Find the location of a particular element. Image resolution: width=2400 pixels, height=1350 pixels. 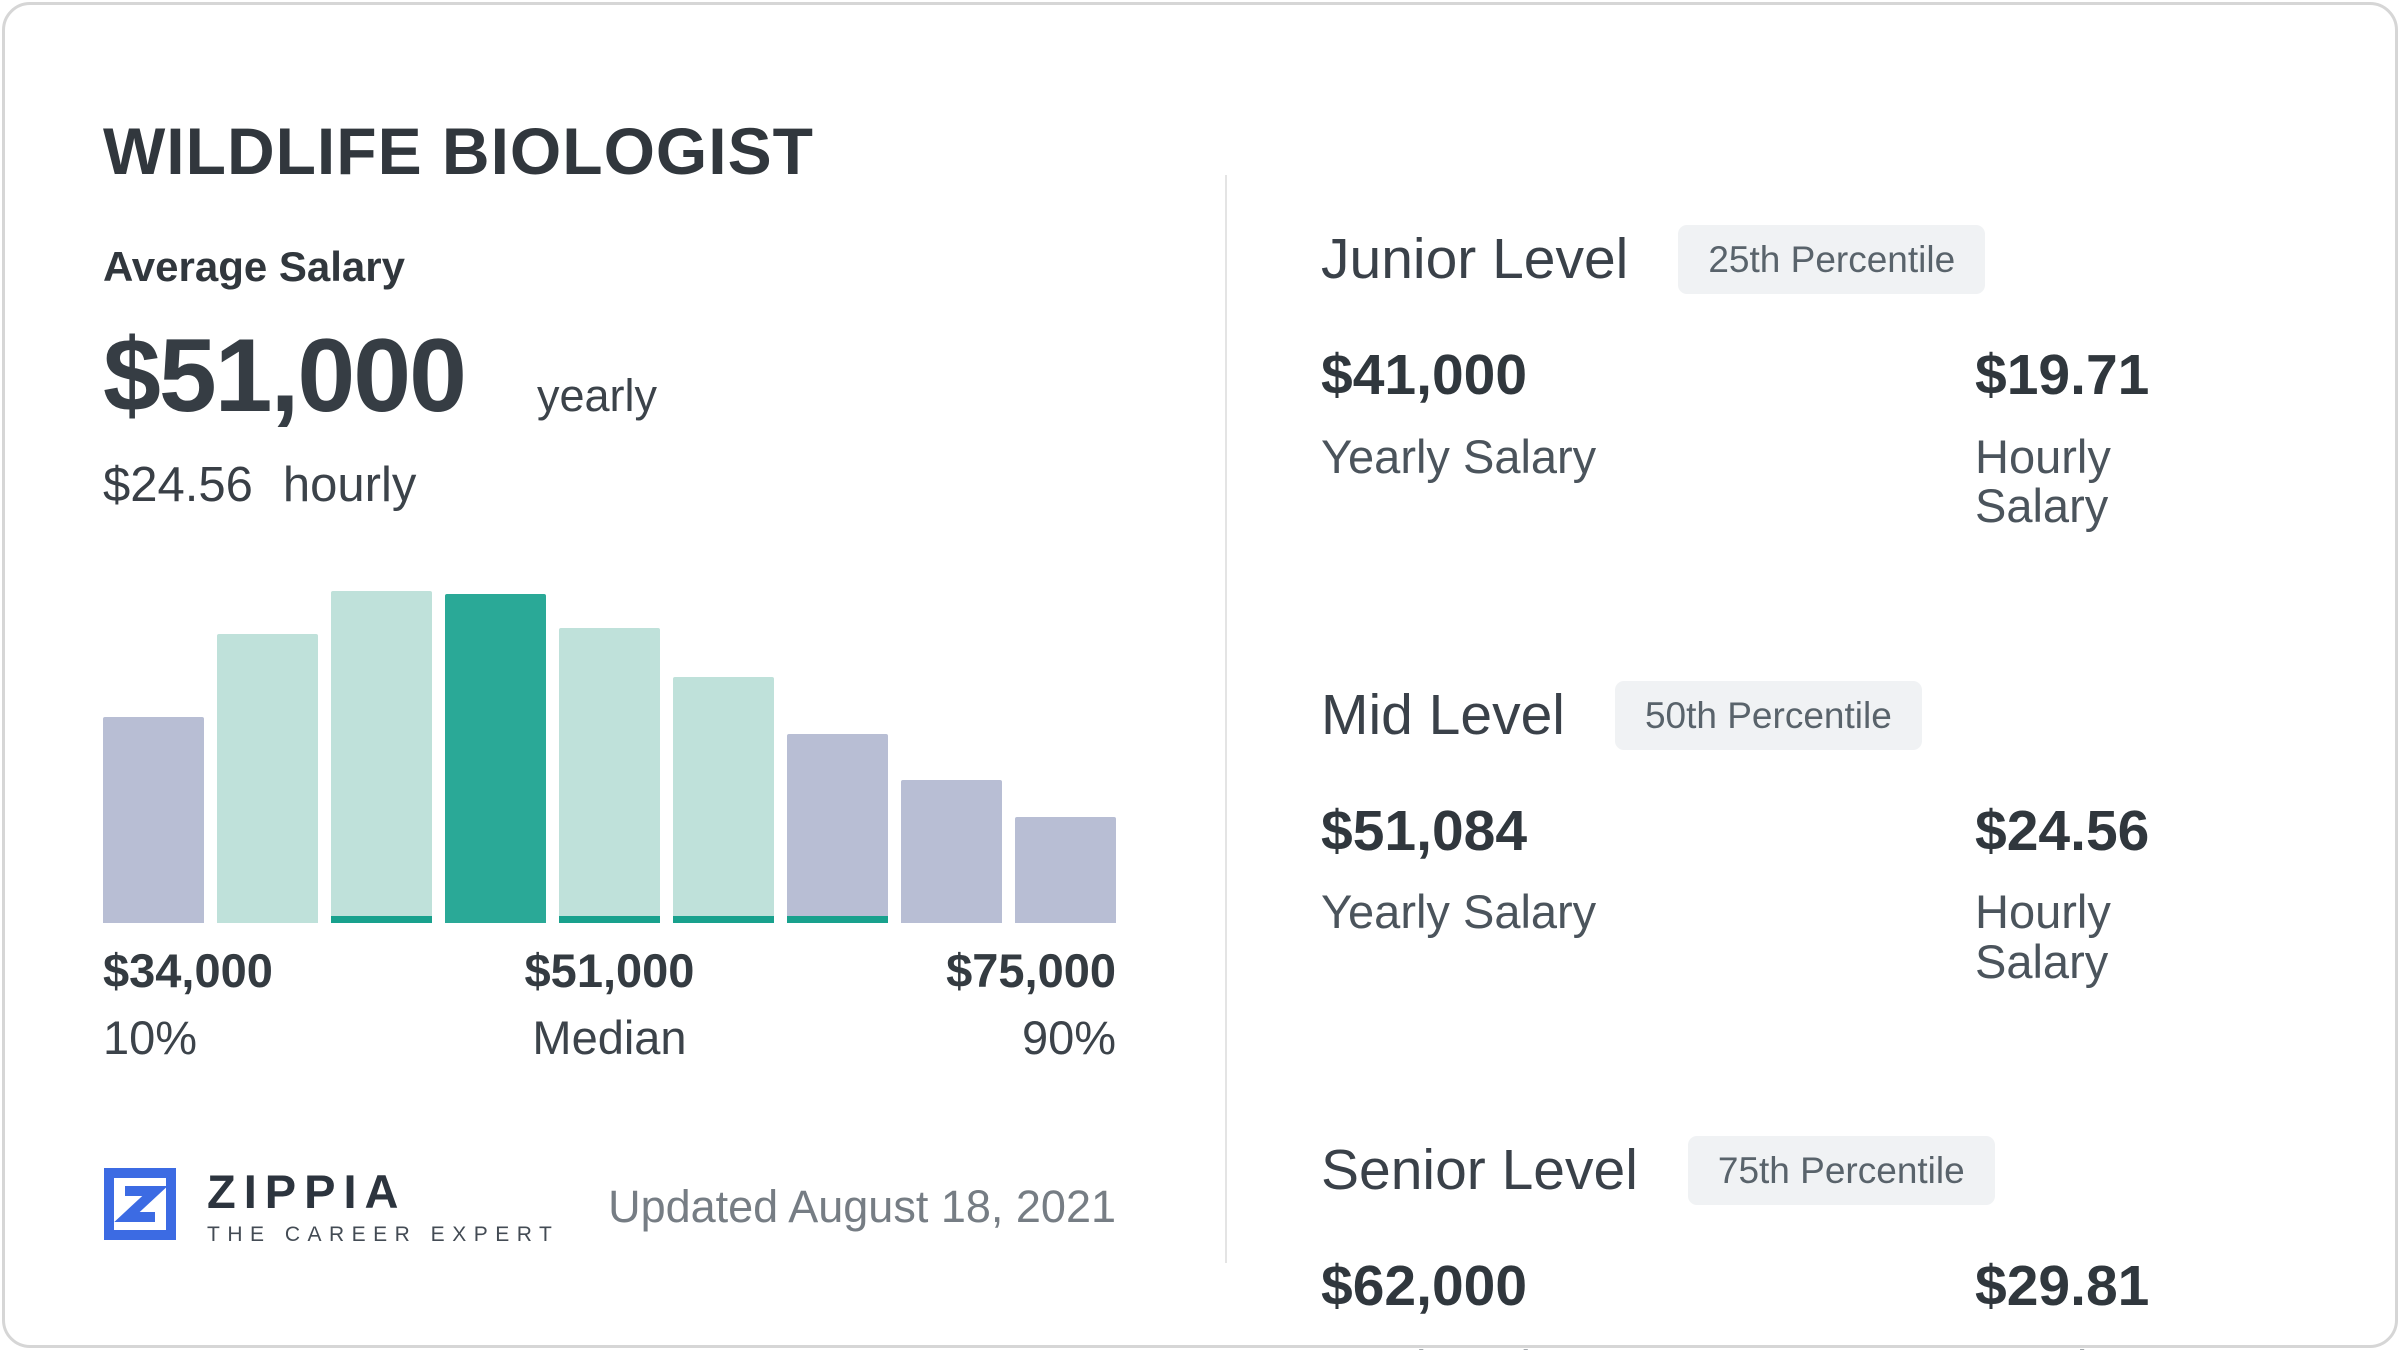

yearly-value: $62,000 is located at coordinates (1424, 1286).